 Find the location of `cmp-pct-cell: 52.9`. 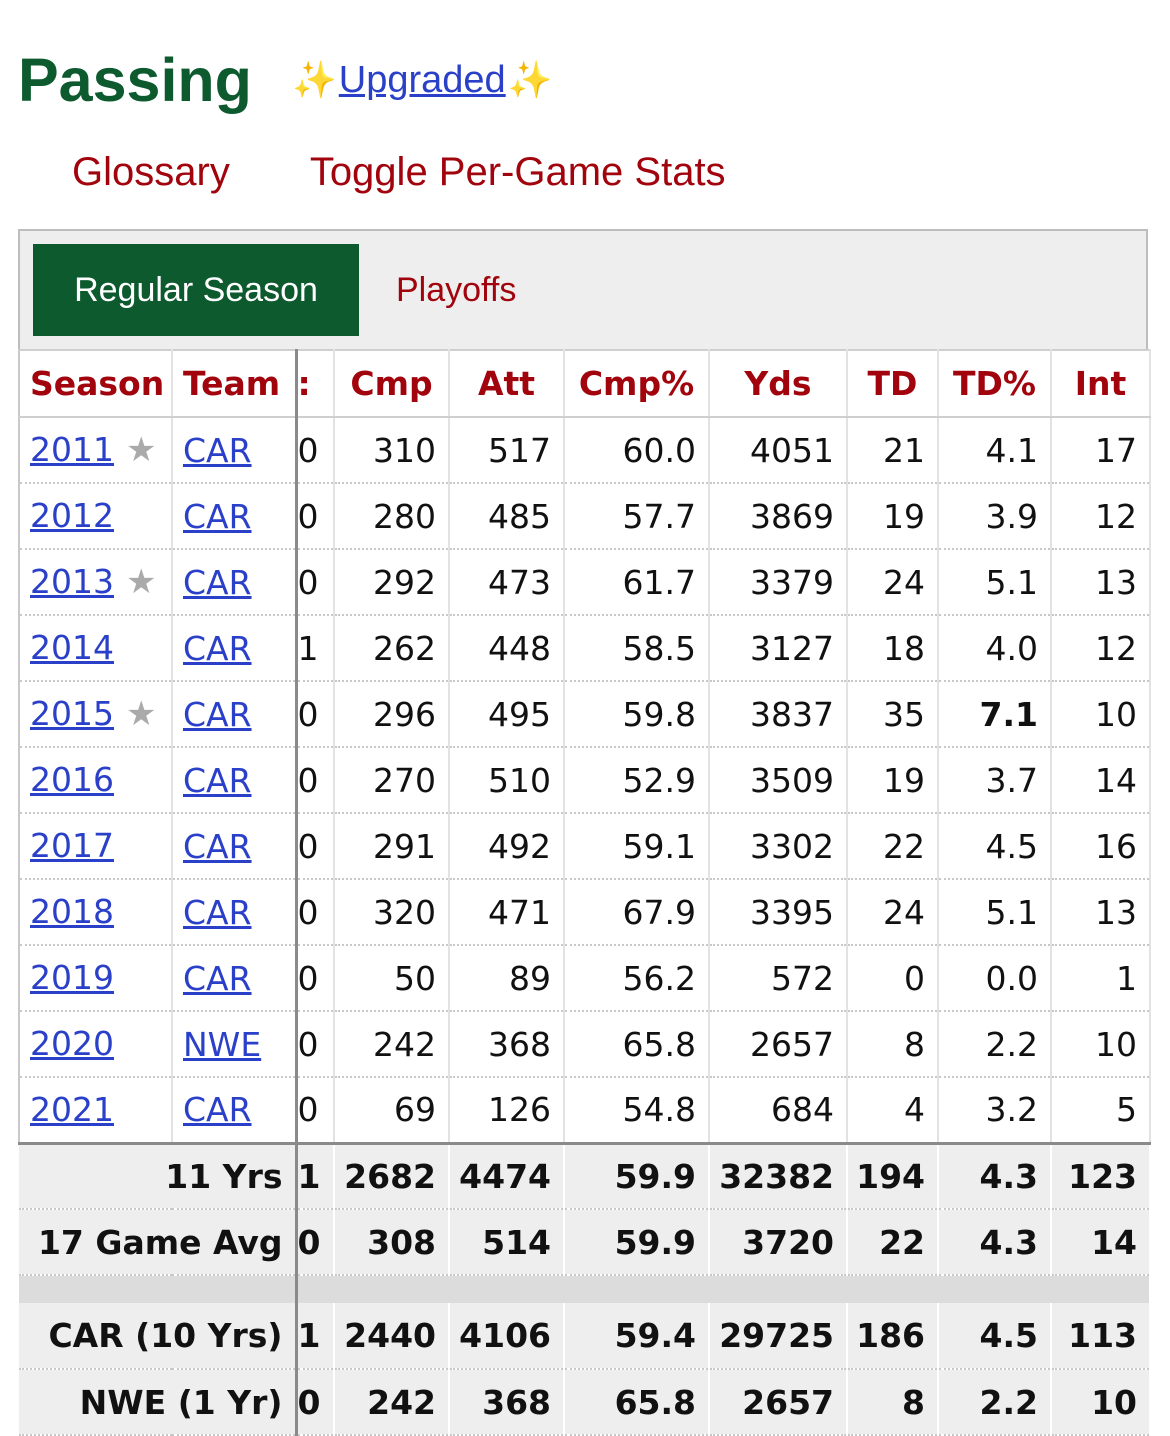

cmp-pct-cell: 52.9 is located at coordinates (637, 780).